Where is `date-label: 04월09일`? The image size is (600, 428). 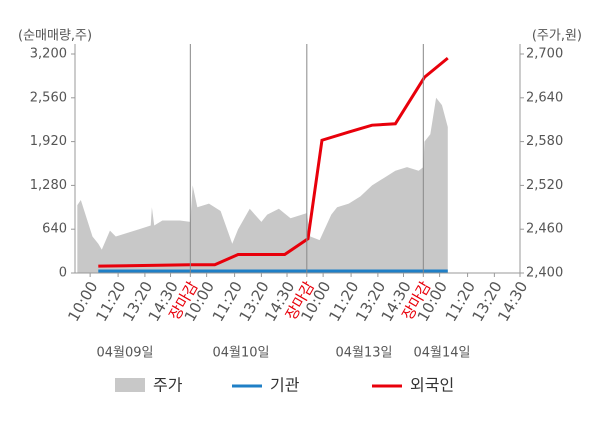 date-label: 04월09일 is located at coordinates (124, 353).